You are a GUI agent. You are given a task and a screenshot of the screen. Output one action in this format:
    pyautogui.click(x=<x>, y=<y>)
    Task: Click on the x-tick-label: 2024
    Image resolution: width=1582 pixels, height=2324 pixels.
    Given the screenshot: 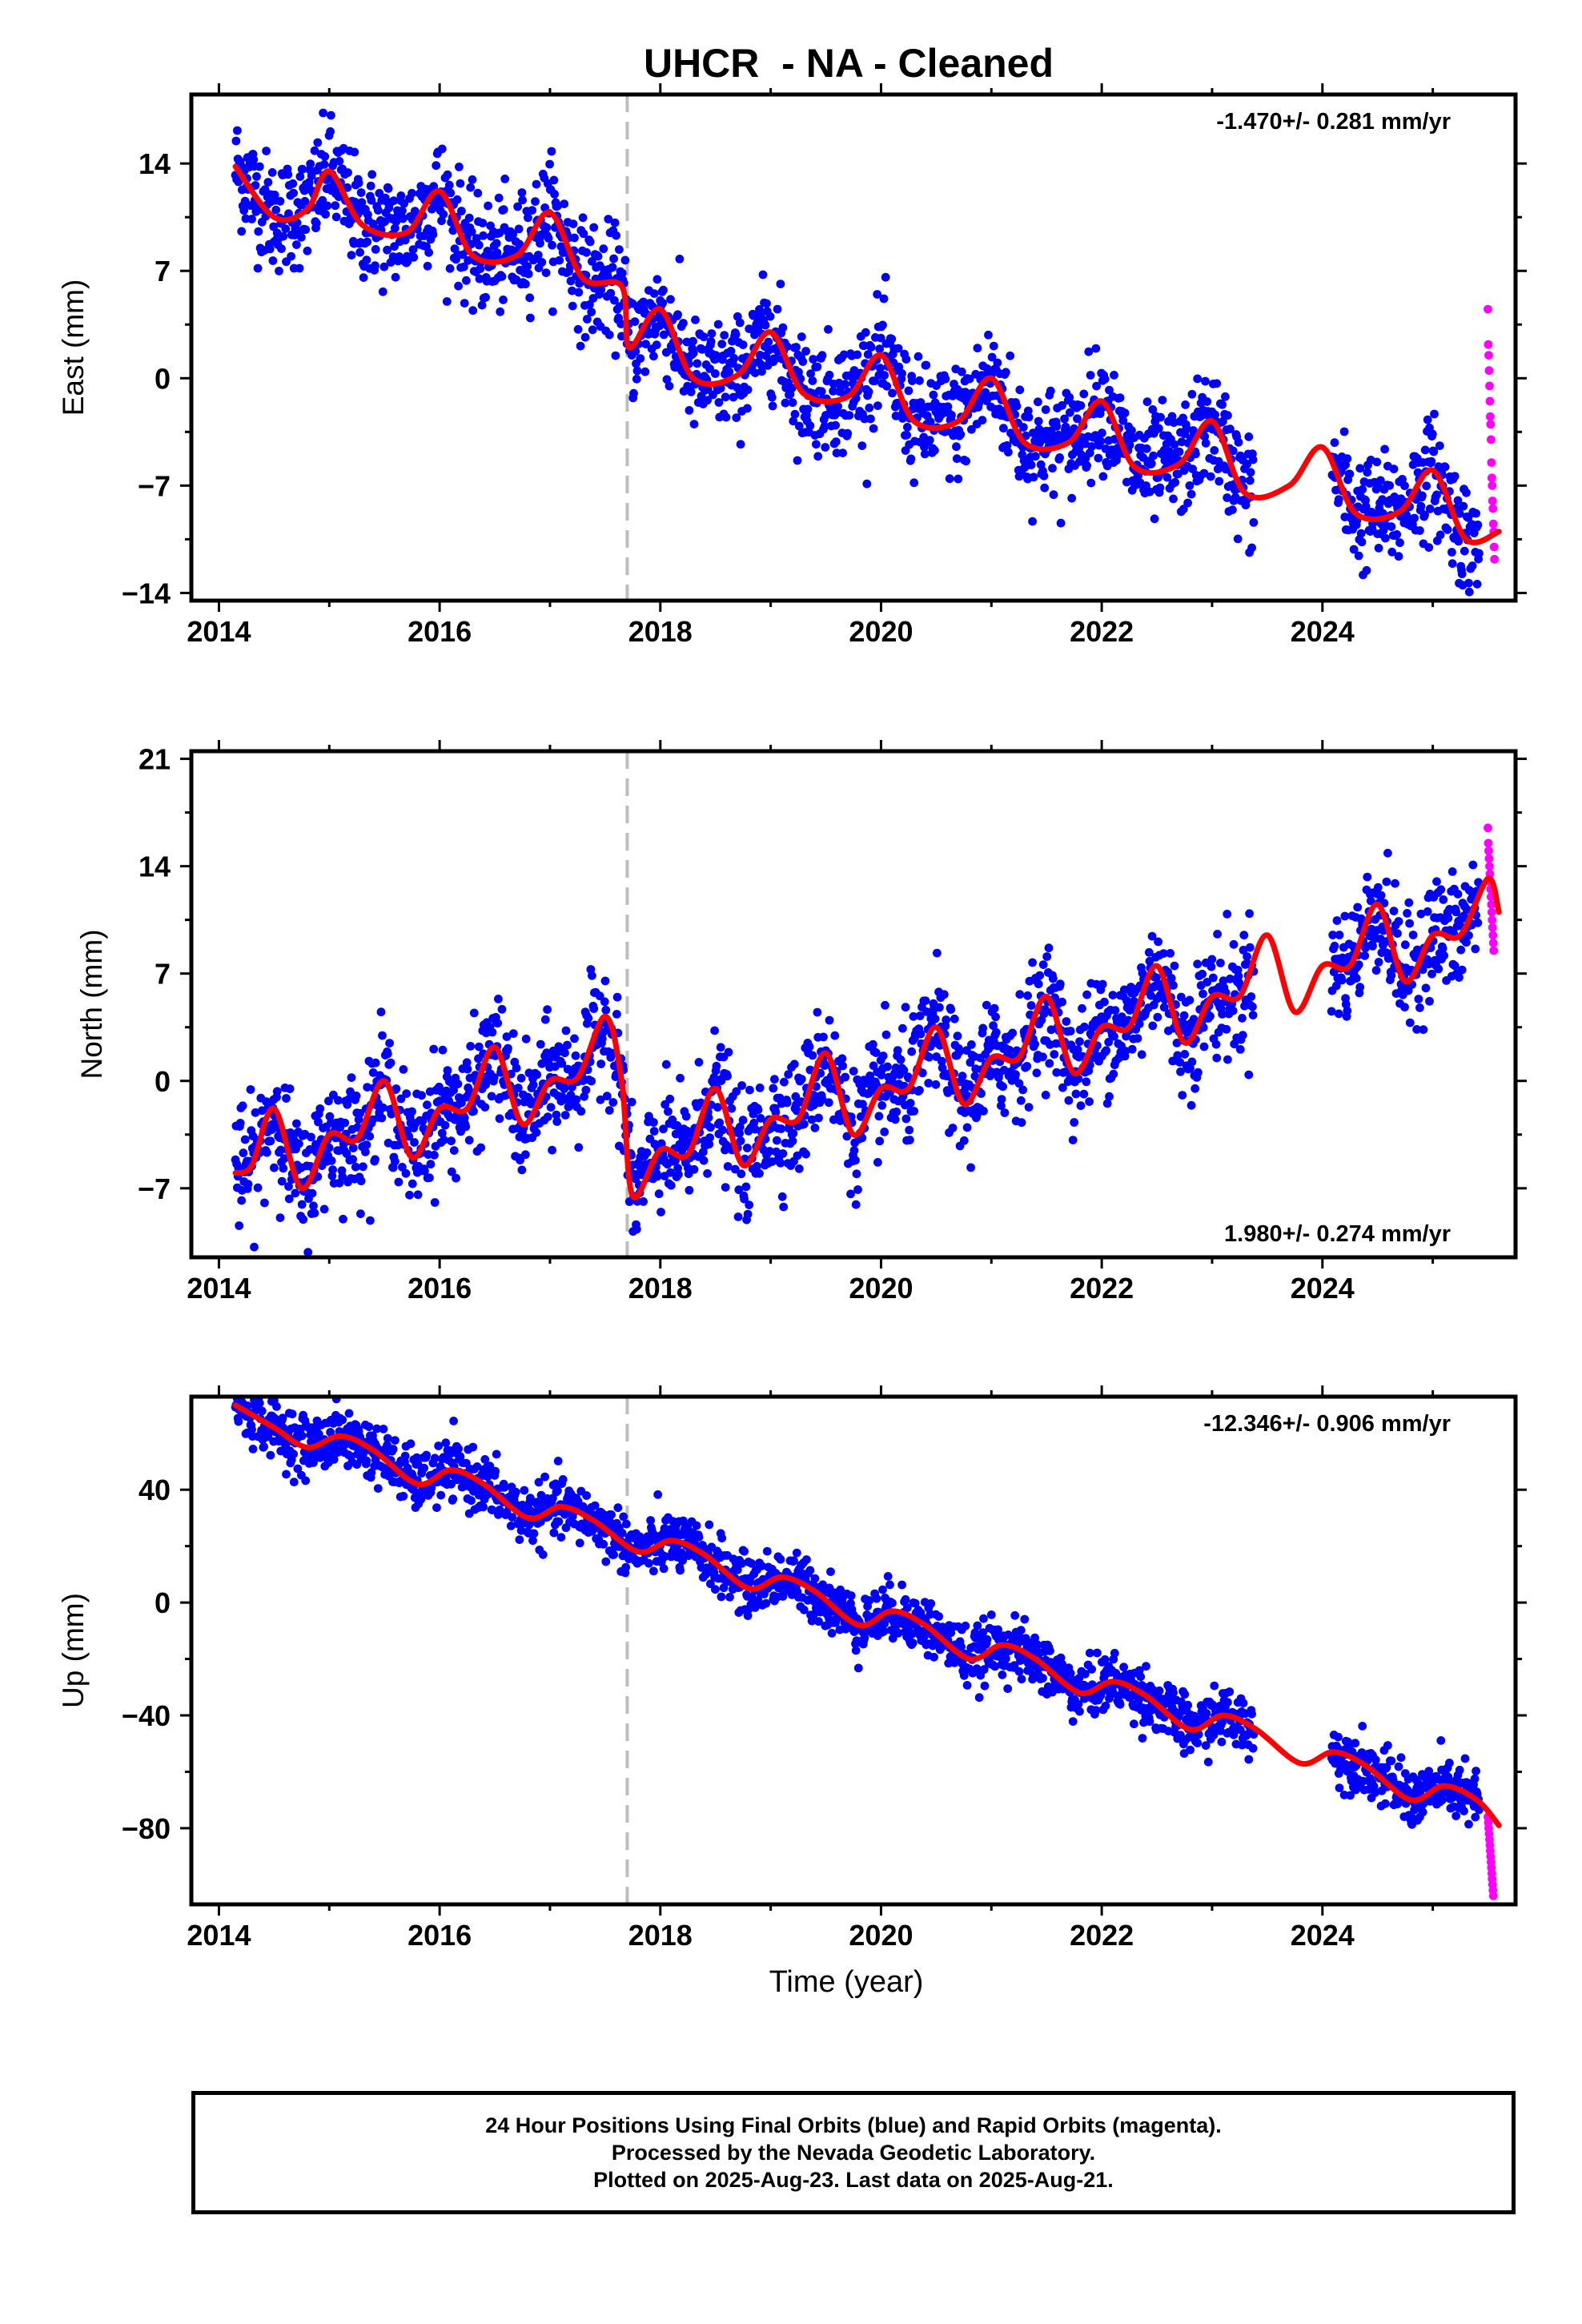 What is the action you would take?
    pyautogui.click(x=1323, y=631)
    